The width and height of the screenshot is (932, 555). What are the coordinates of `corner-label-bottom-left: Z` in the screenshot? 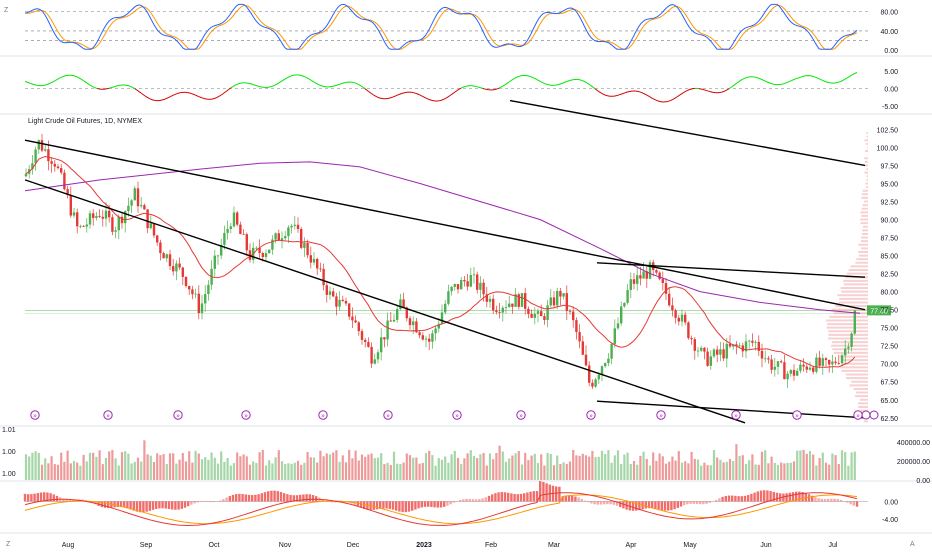 It's located at (8, 544).